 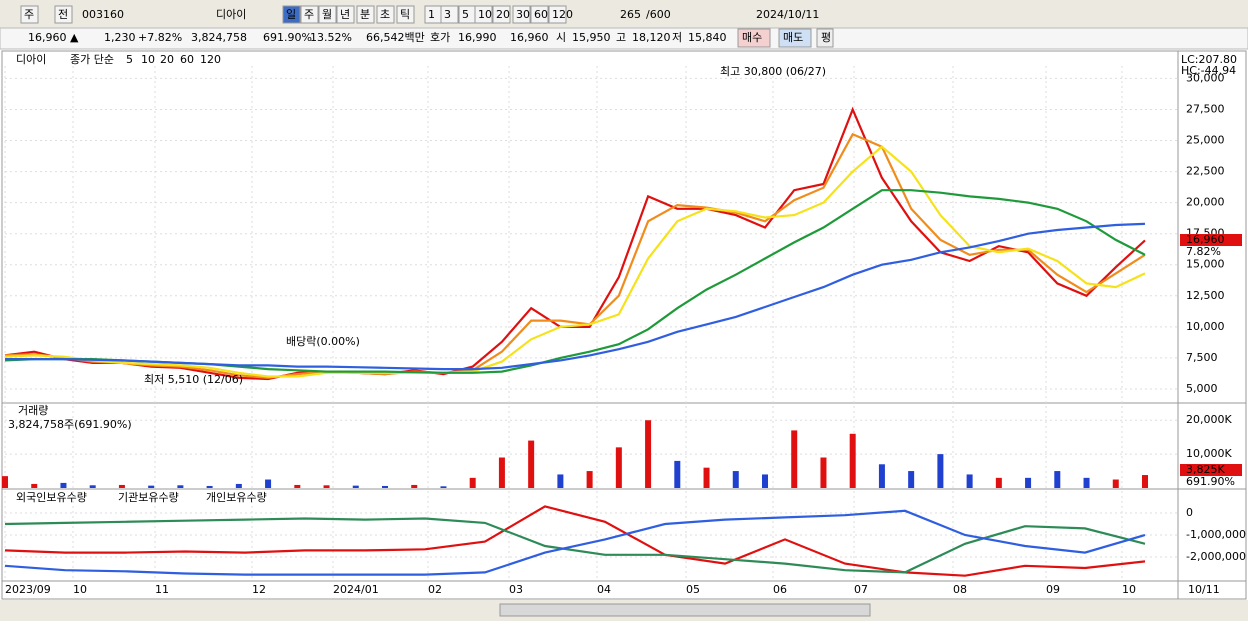 What do you see at coordinates (70, 424) in the screenshot?
I see `panel-subtitle: 3,824,758주(691.90%)` at bounding box center [70, 424].